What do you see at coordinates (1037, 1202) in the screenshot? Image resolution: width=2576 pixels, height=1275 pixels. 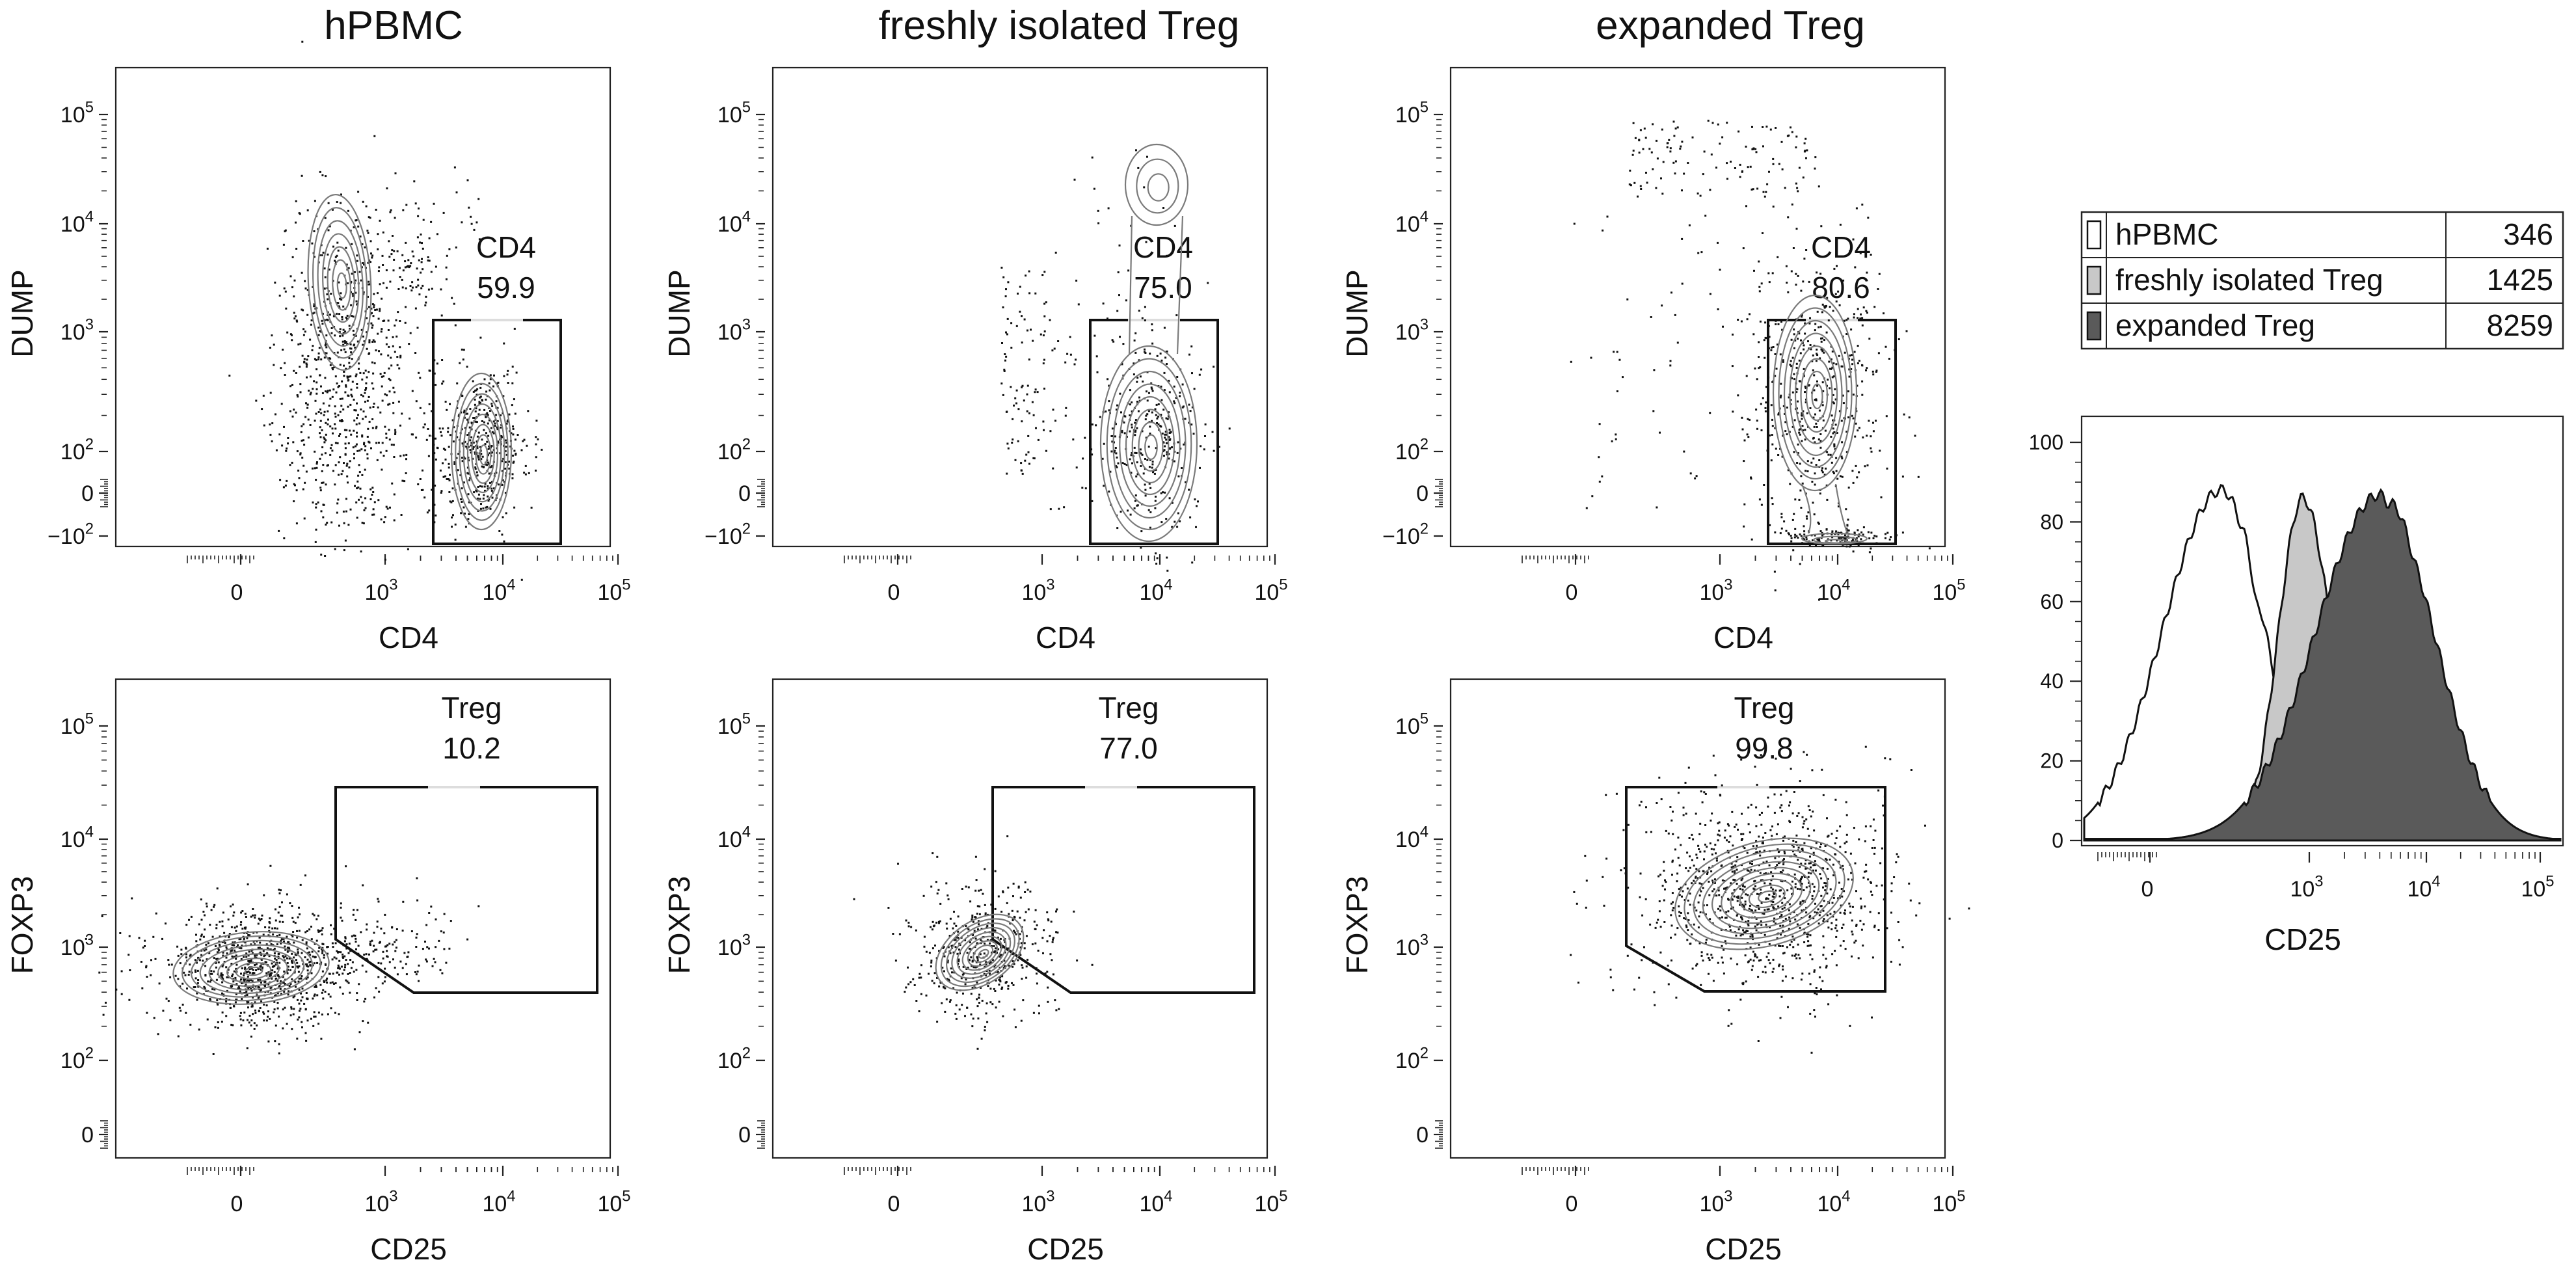 I see `x-tick-label: 10³` at bounding box center [1037, 1202].